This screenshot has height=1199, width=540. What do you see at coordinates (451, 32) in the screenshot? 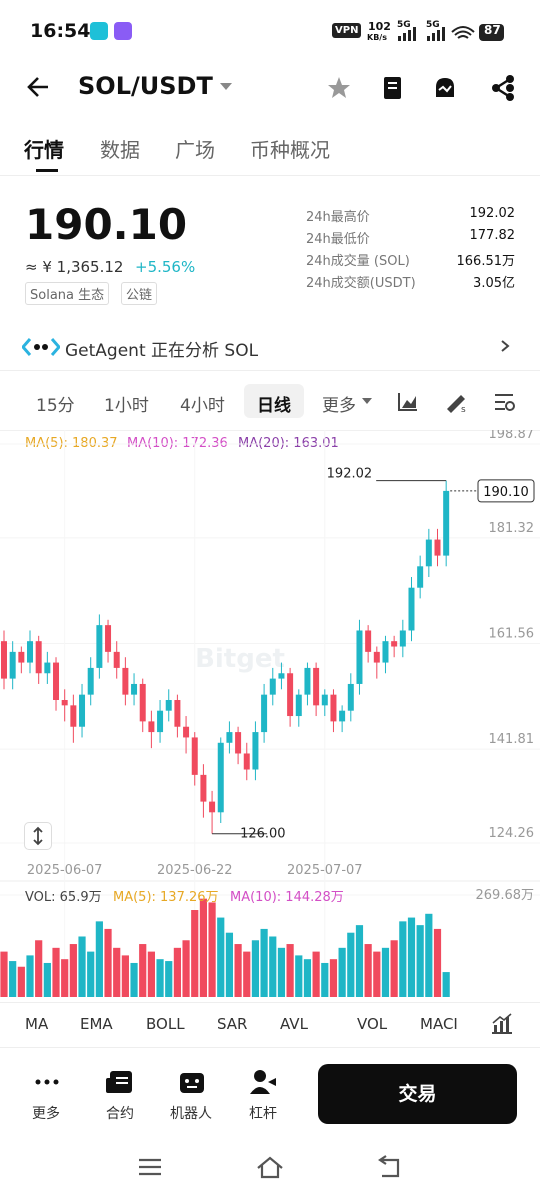
I see `status-icons` at bounding box center [451, 32].